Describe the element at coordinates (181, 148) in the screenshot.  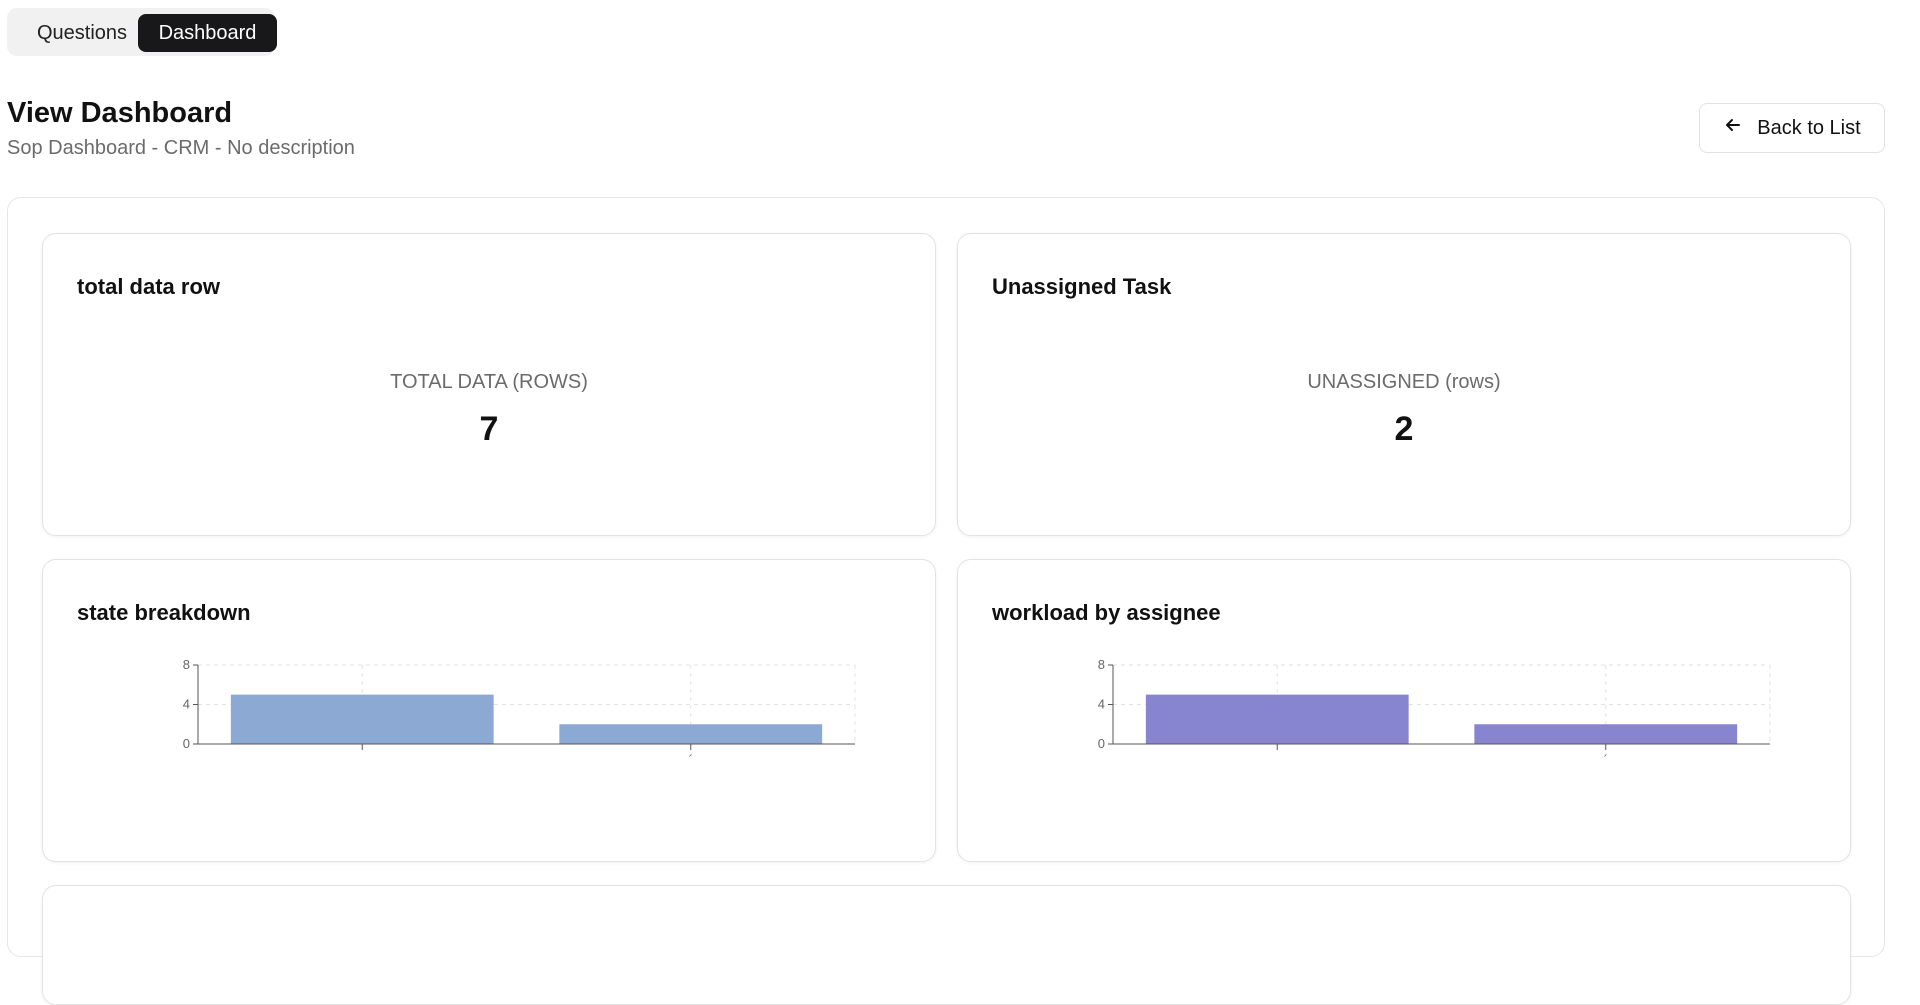
I see `page-subtitle: Sop Dashboard - CRM - No description` at that location.